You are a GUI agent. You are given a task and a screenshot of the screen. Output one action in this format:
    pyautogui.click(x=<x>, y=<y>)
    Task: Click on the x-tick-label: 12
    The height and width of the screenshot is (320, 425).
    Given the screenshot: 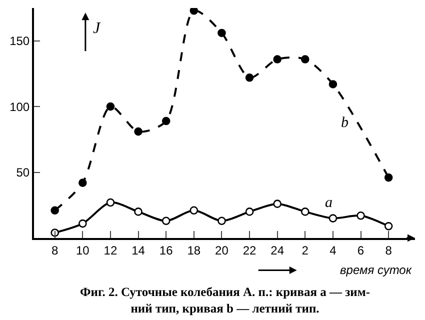 What is the action you would take?
    pyautogui.click(x=111, y=250)
    